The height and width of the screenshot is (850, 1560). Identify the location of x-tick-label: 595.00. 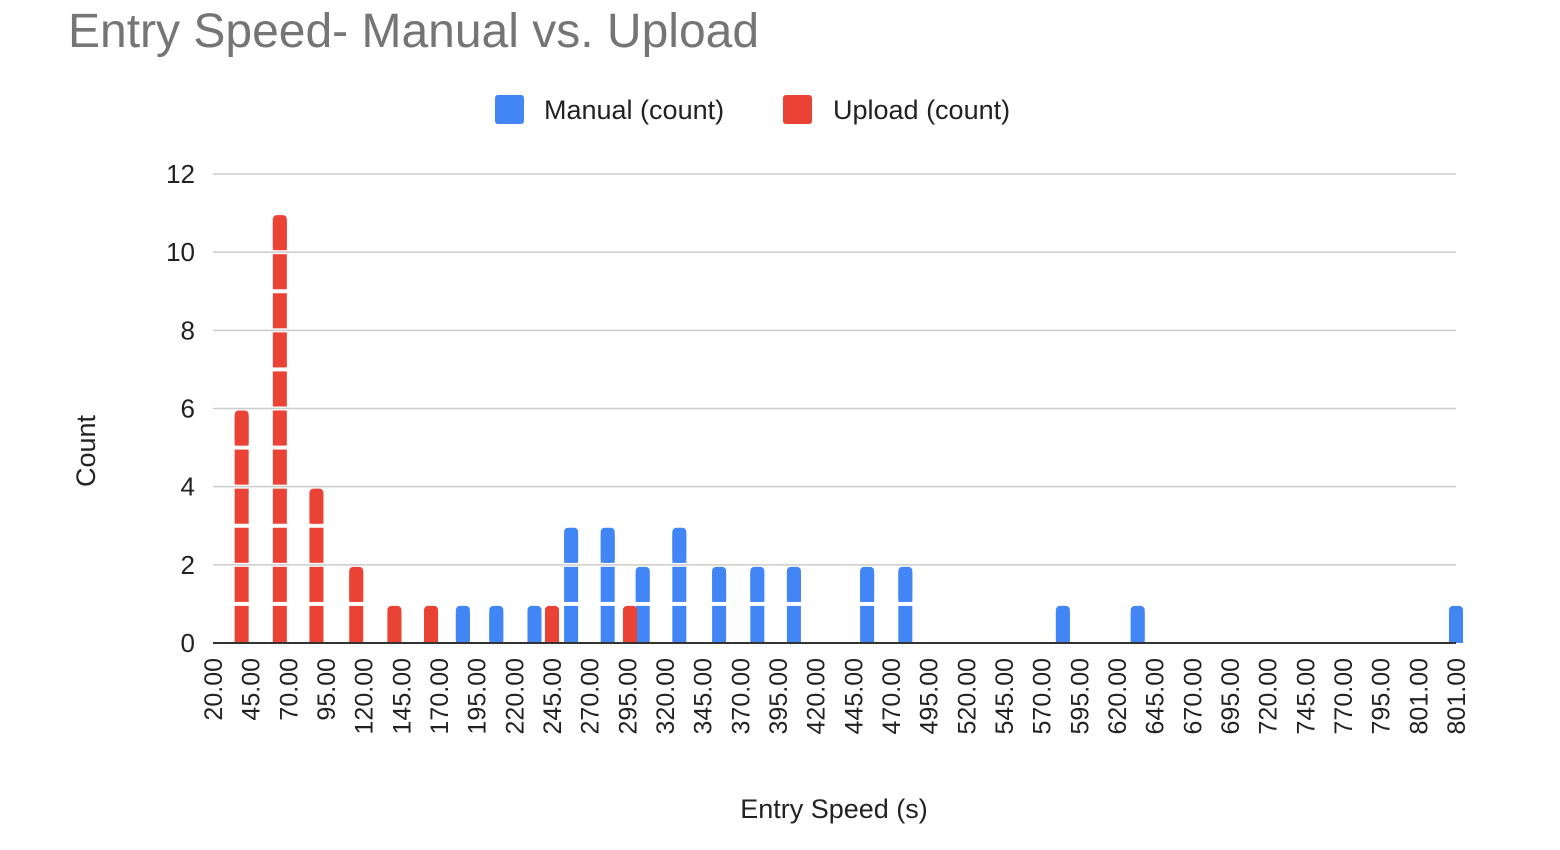
(1080, 696).